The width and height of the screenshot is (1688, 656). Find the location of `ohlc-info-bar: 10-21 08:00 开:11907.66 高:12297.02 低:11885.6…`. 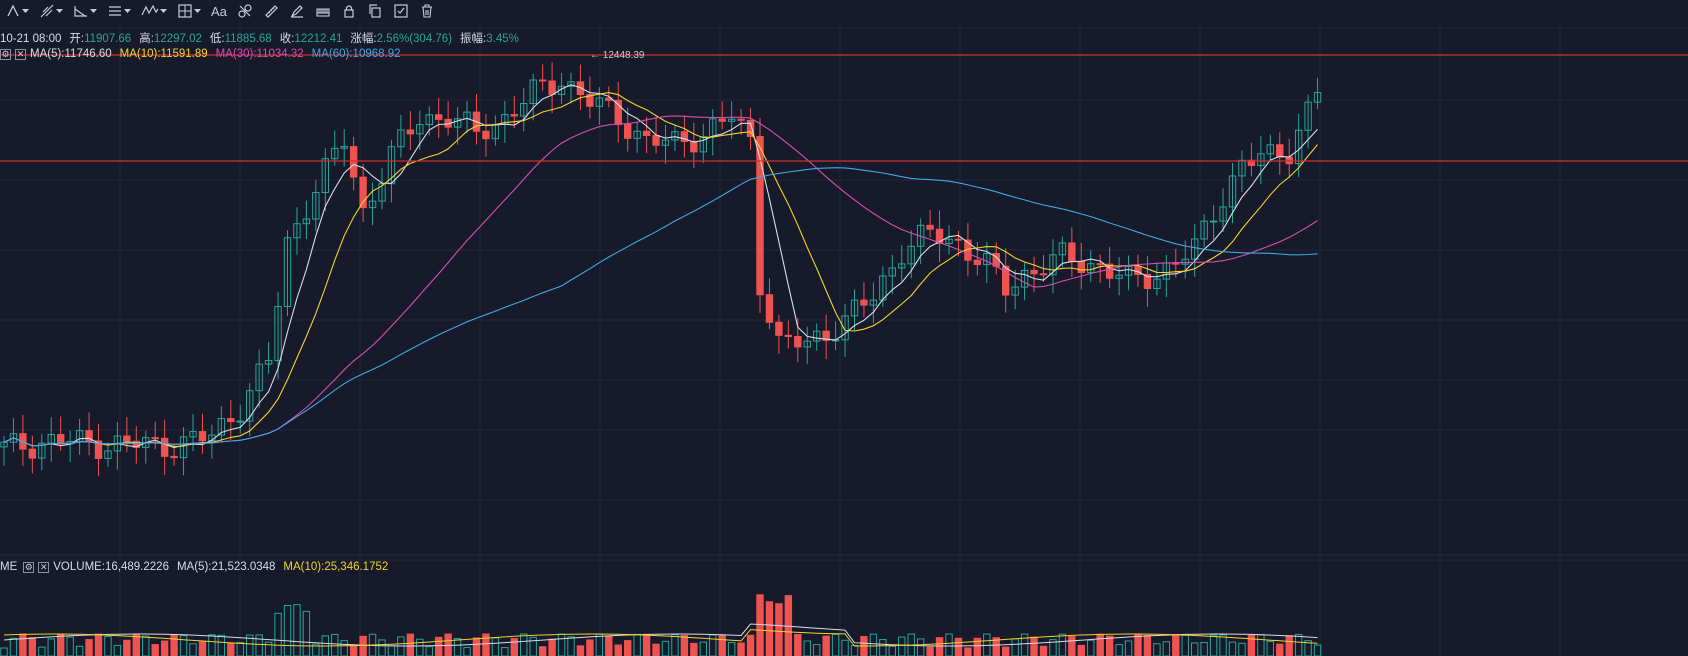

ohlc-info-bar: 10-21 08:00 开:11907.66 高:12297.02 低:11885.6… is located at coordinates (259, 38).